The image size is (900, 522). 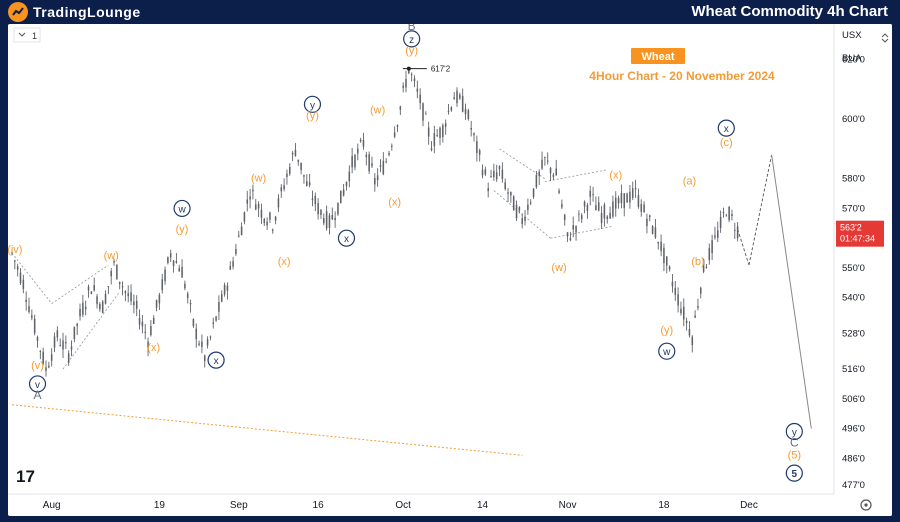 I want to click on price-axis, so click(x=863, y=270).